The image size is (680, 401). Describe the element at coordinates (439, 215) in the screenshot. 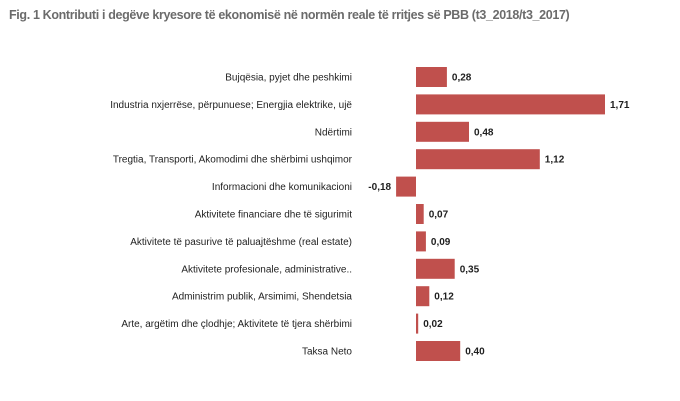

I see `value-label: 0,07` at that location.